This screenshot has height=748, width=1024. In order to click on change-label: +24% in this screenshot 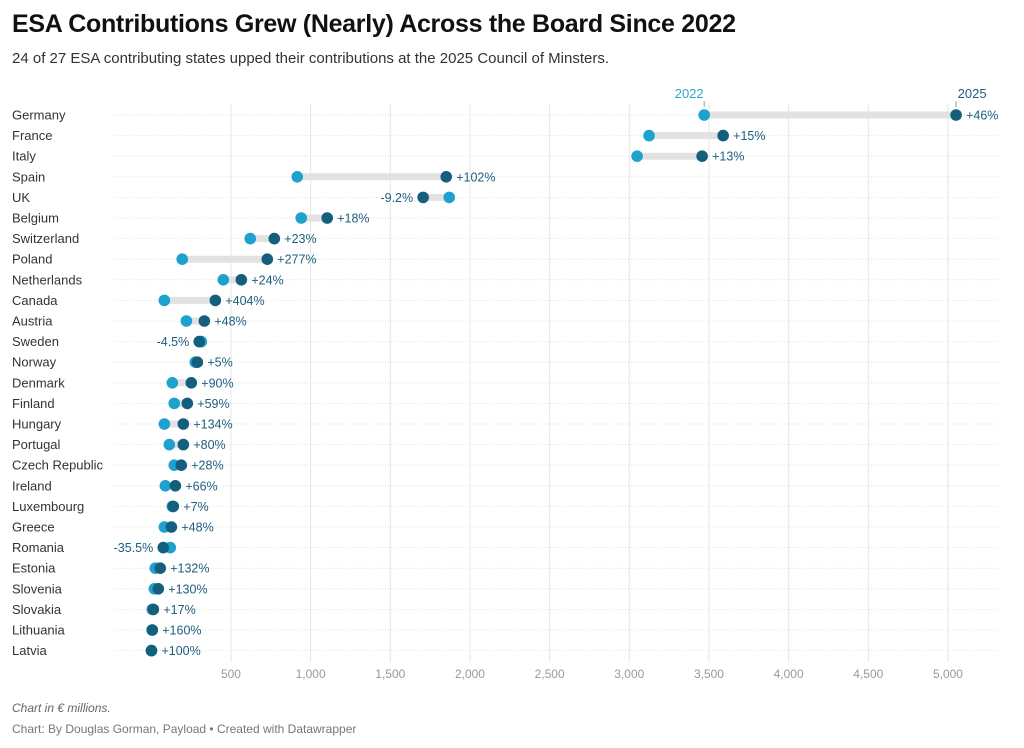, I will do `click(267, 280)`.